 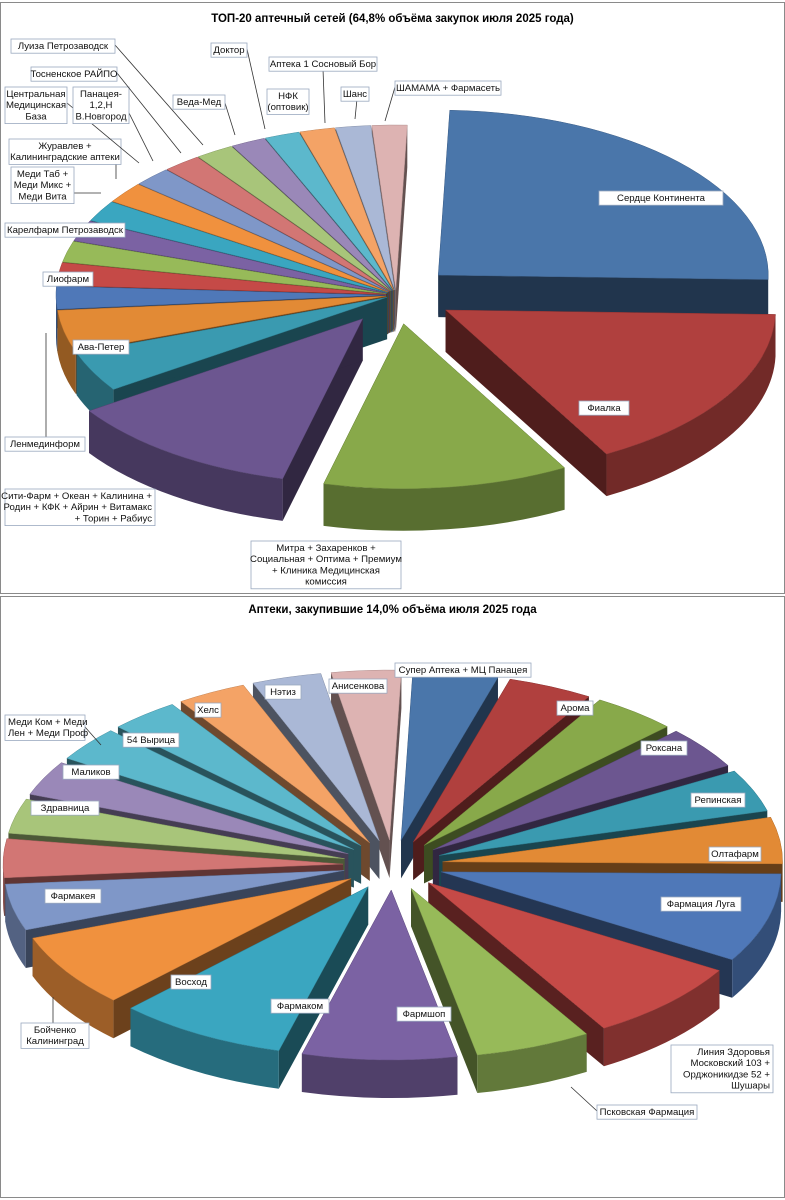 I want to click on label-text: Сердце Континента, so click(x=661, y=198).